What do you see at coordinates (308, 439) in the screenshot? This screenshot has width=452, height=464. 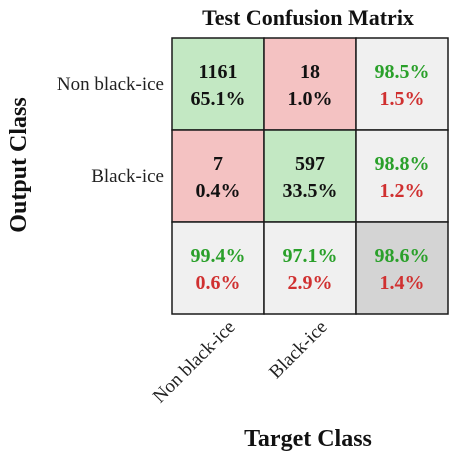 I see `x-axis-title: Target Class` at bounding box center [308, 439].